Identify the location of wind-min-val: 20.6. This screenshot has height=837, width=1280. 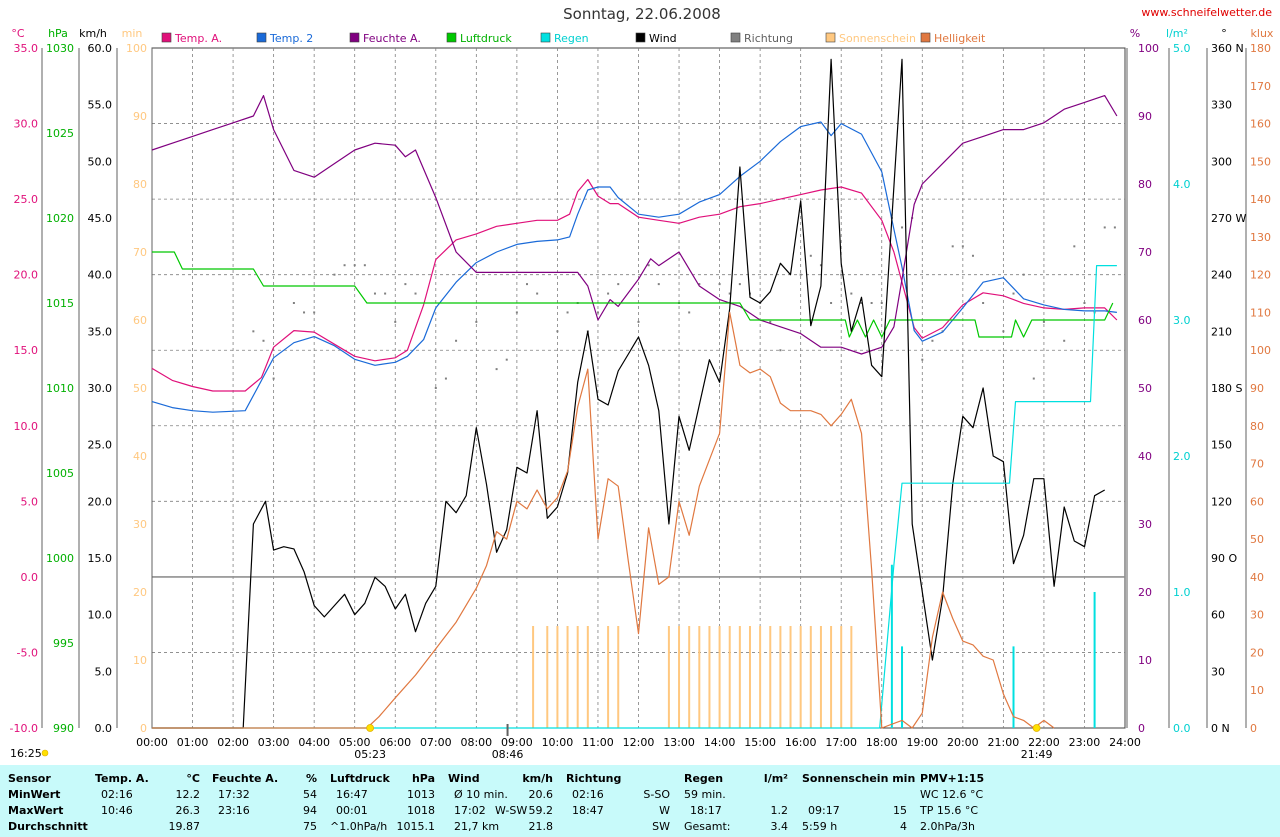
(541, 794).